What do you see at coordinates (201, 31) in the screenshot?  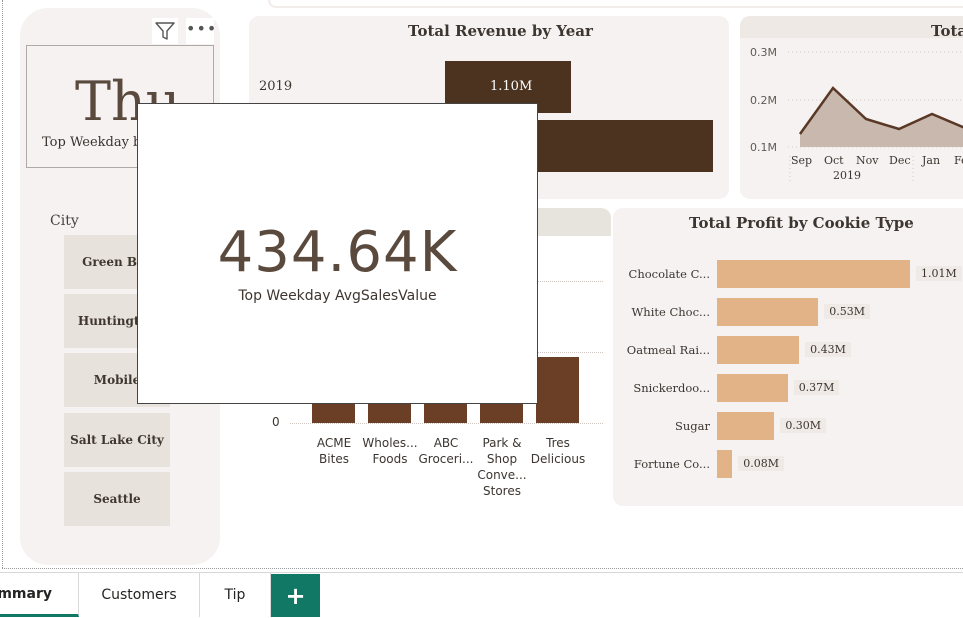 I see `more-options-icon: •••` at bounding box center [201, 31].